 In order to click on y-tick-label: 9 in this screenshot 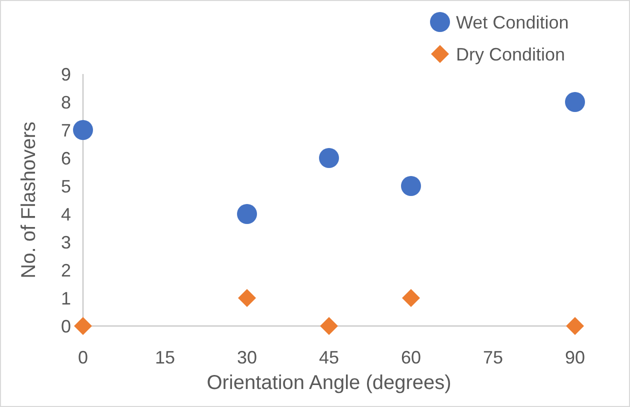, I will do `click(65, 74)`.